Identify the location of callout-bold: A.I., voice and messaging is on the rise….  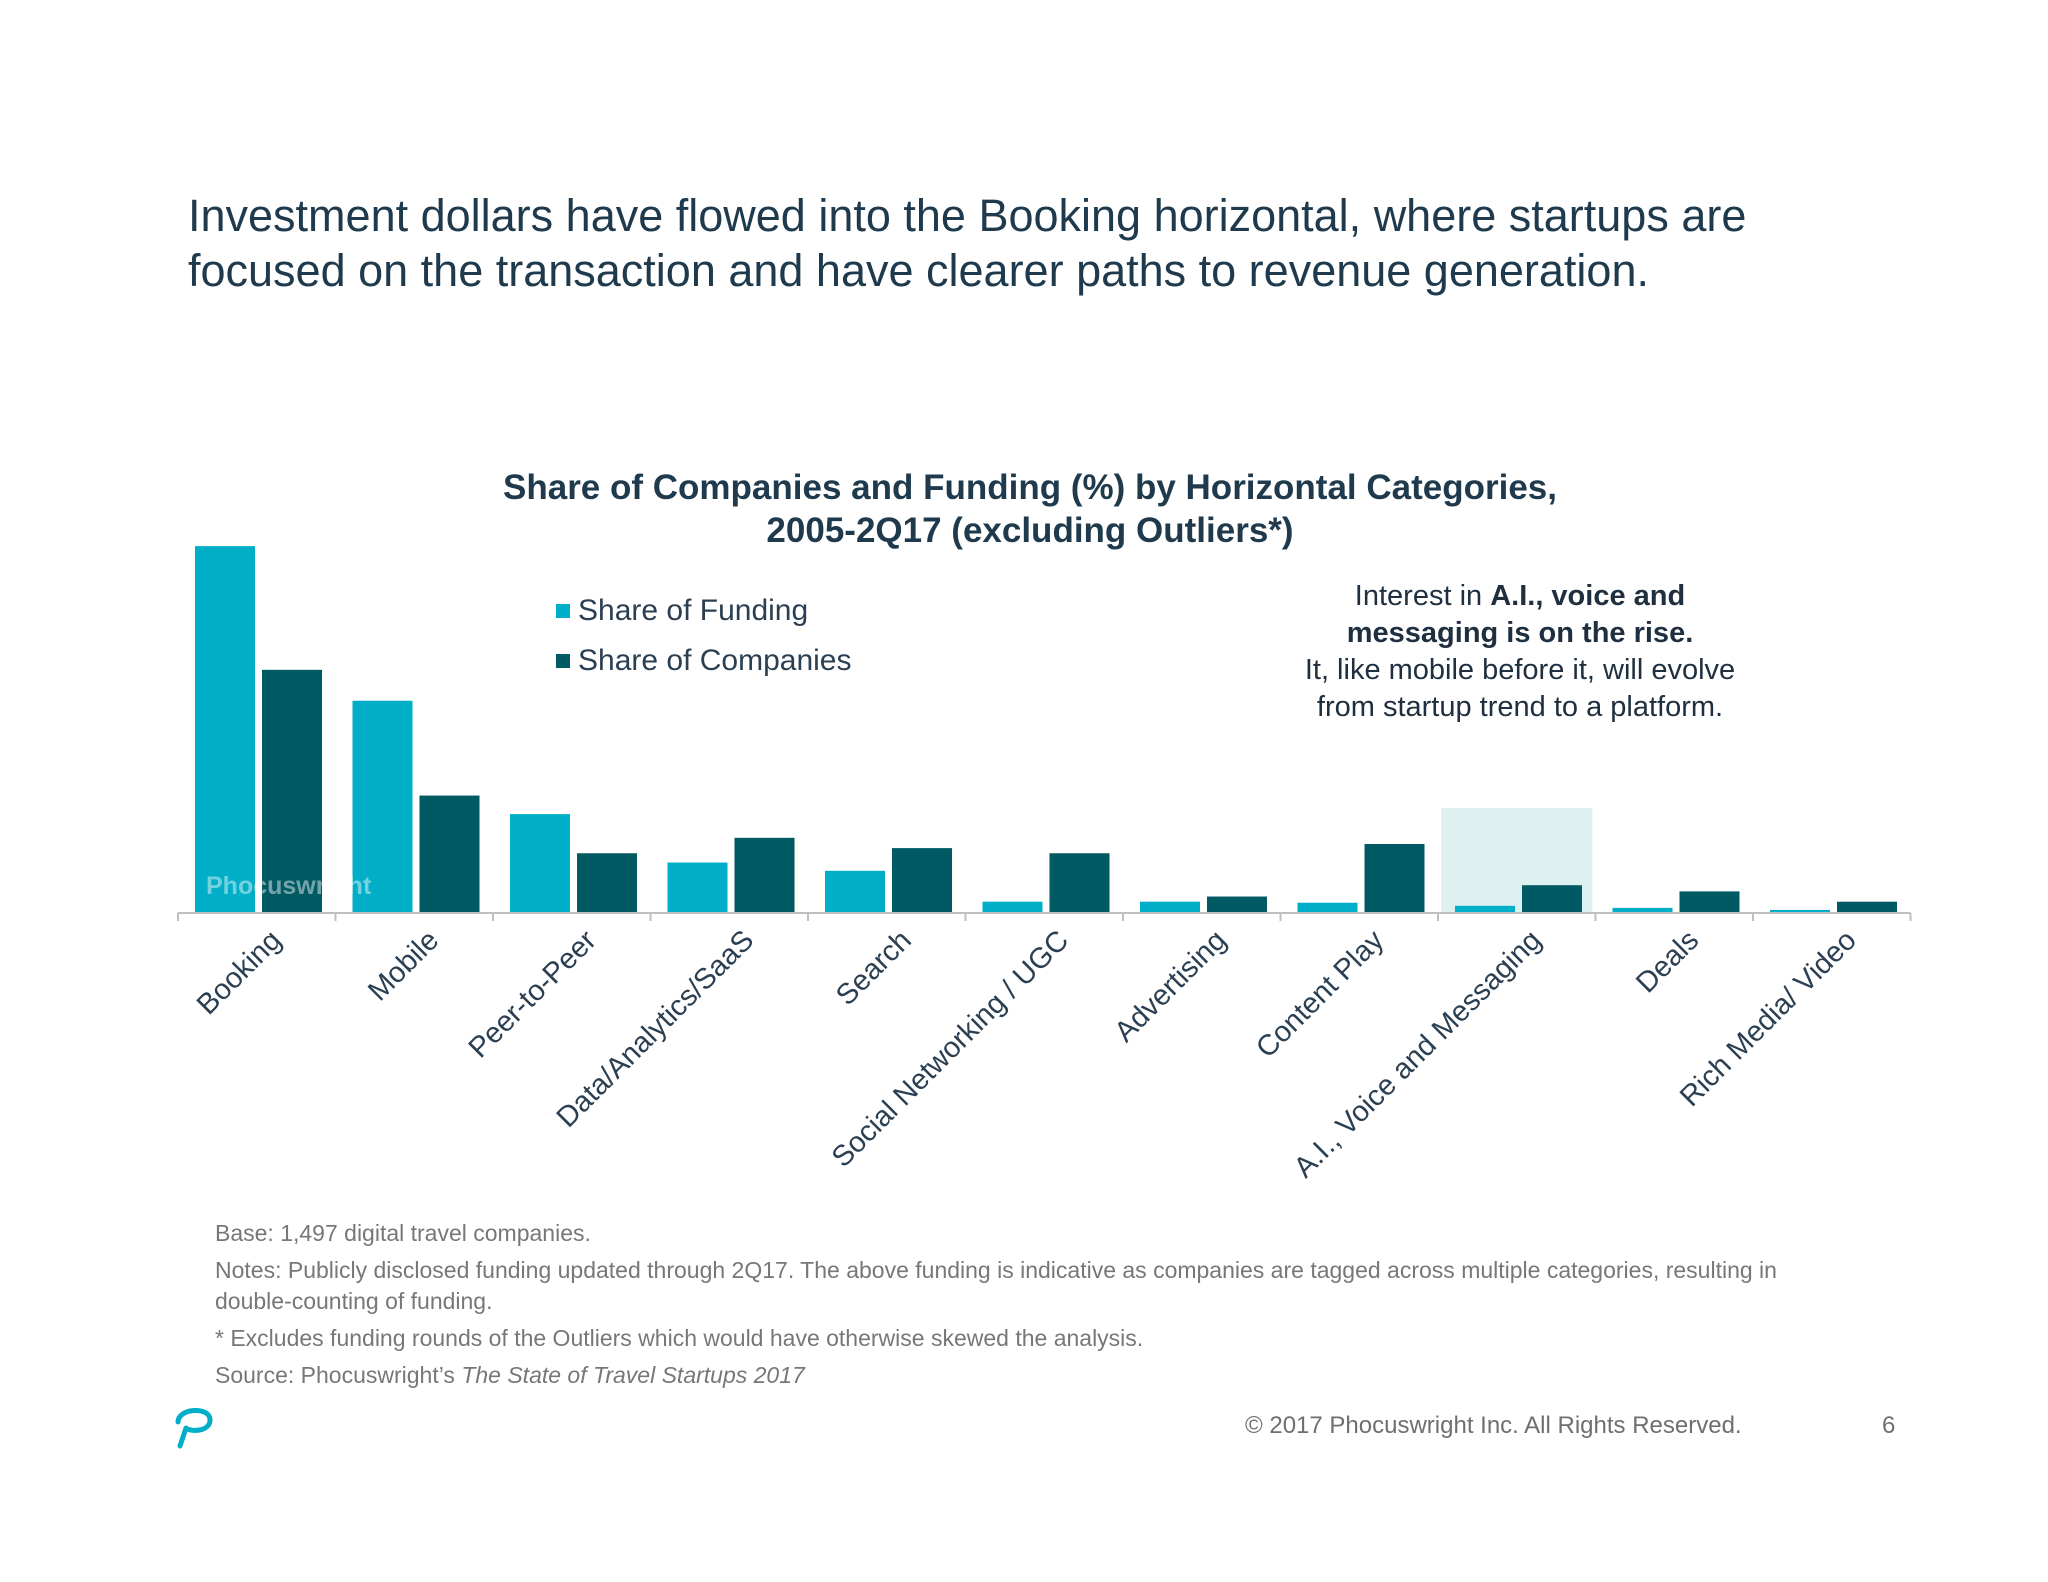
(1520, 614).